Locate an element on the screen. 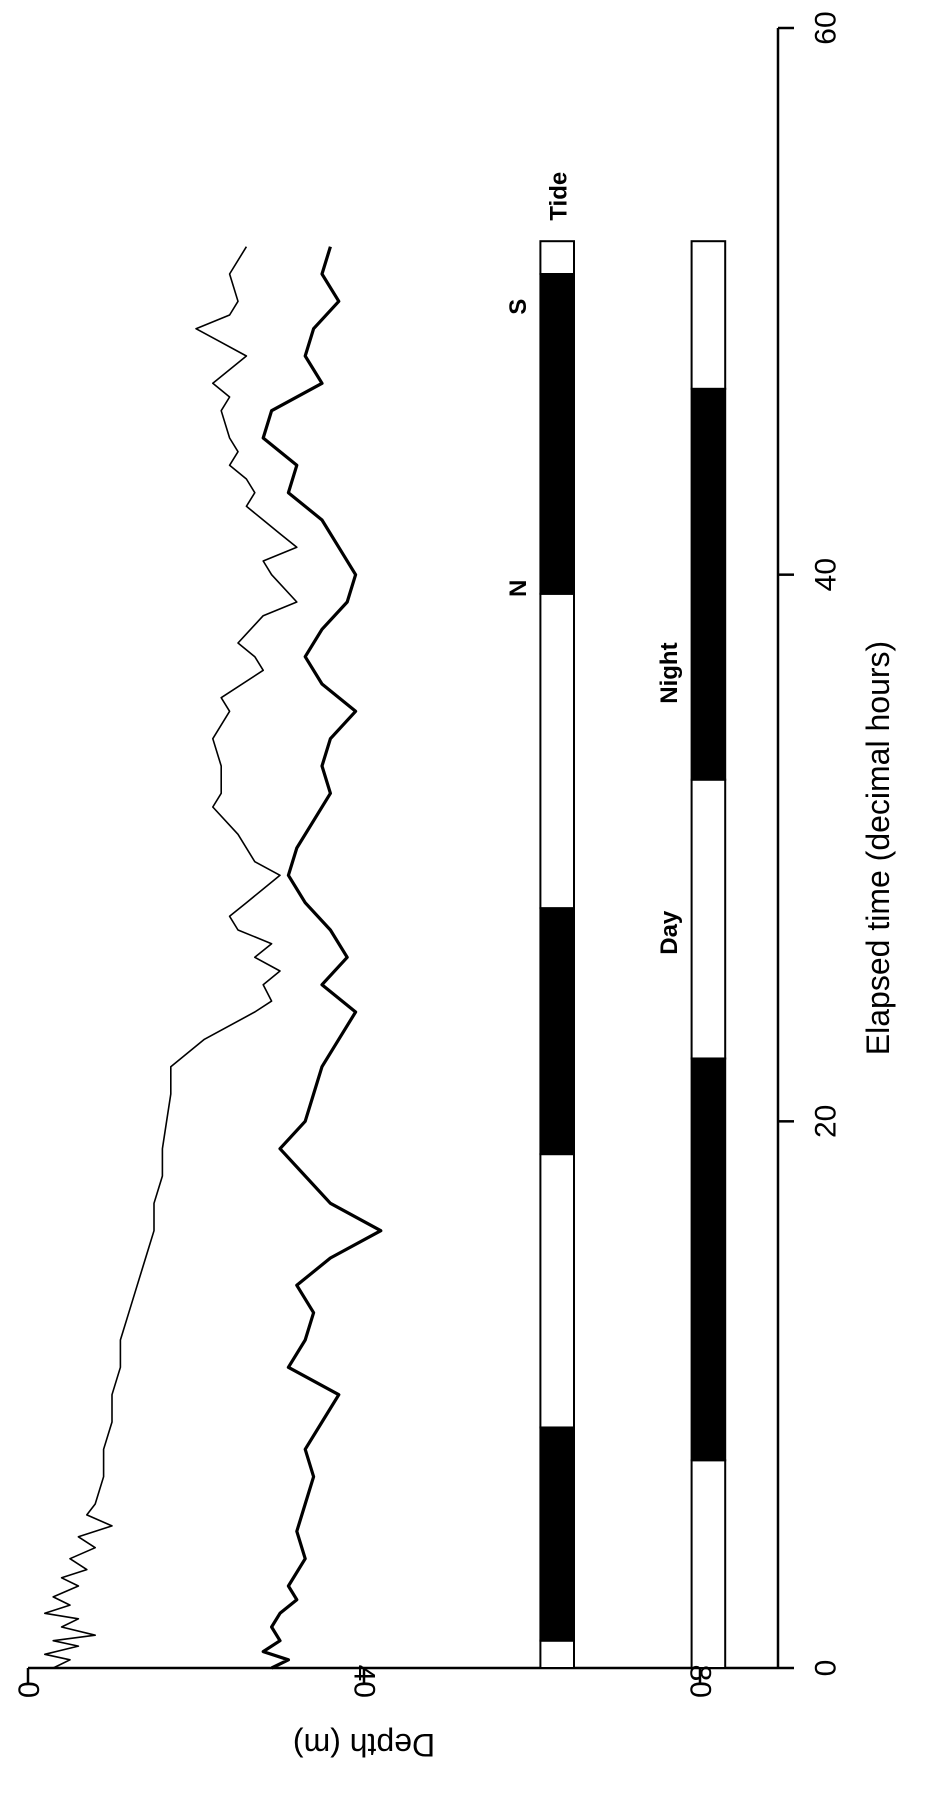  day-night-bar-label: Night is located at coordinates (669, 672).